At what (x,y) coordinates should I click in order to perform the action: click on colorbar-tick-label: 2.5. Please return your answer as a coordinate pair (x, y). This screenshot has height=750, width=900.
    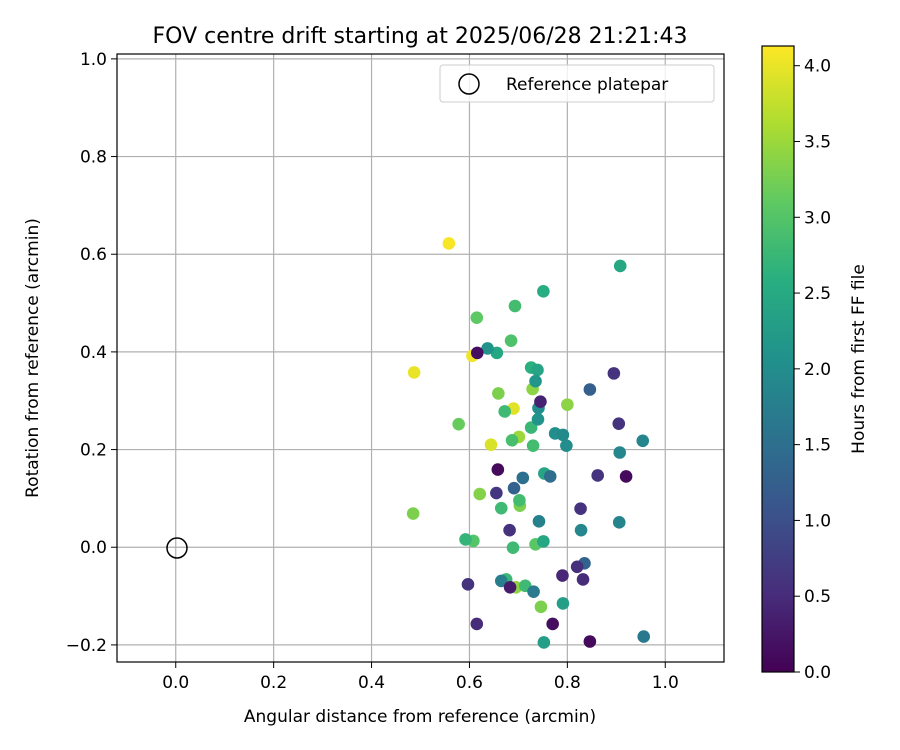
    Looking at the image, I should click on (817, 294).